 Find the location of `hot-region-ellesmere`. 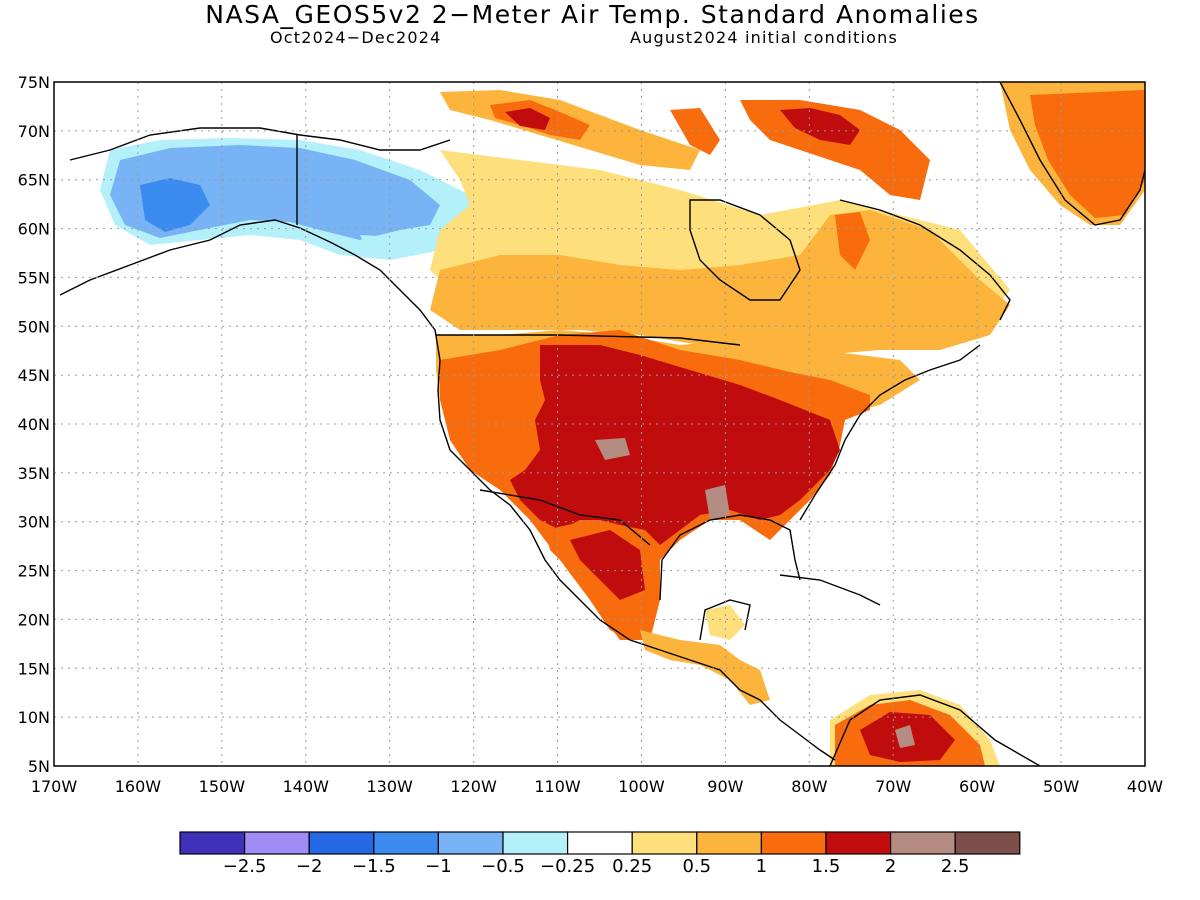

hot-region-ellesmere is located at coordinates (820, 126).